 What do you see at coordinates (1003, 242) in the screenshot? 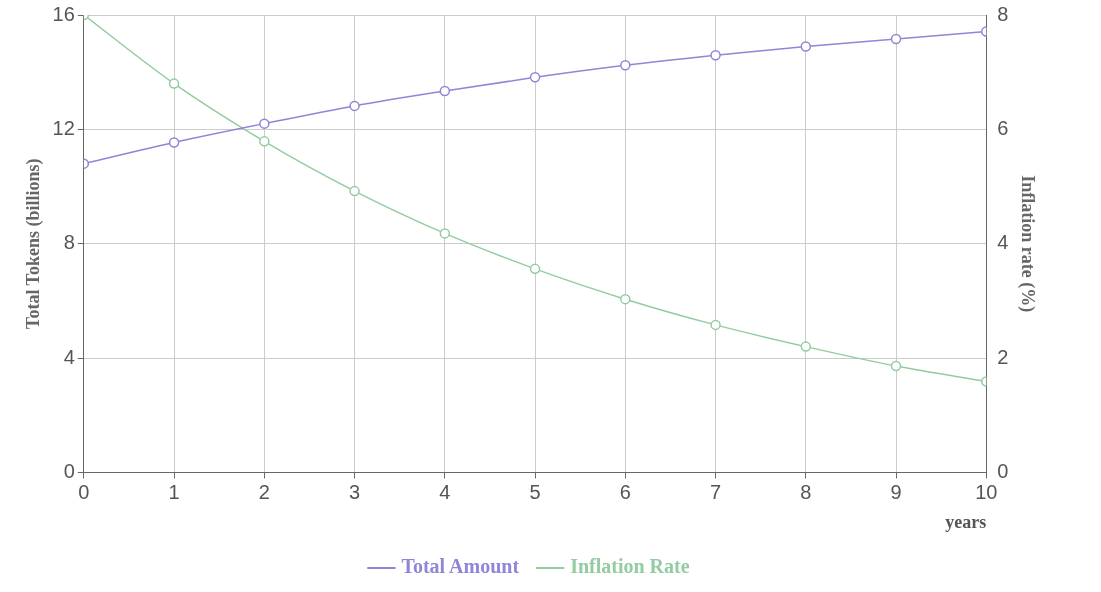
I see `y2-tick-label: 4` at bounding box center [1003, 242].